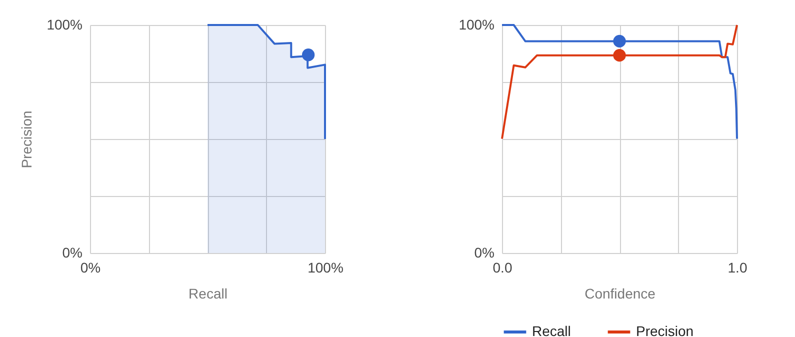  What do you see at coordinates (208, 294) in the screenshot?
I see `x-axis-title: Recall` at bounding box center [208, 294].